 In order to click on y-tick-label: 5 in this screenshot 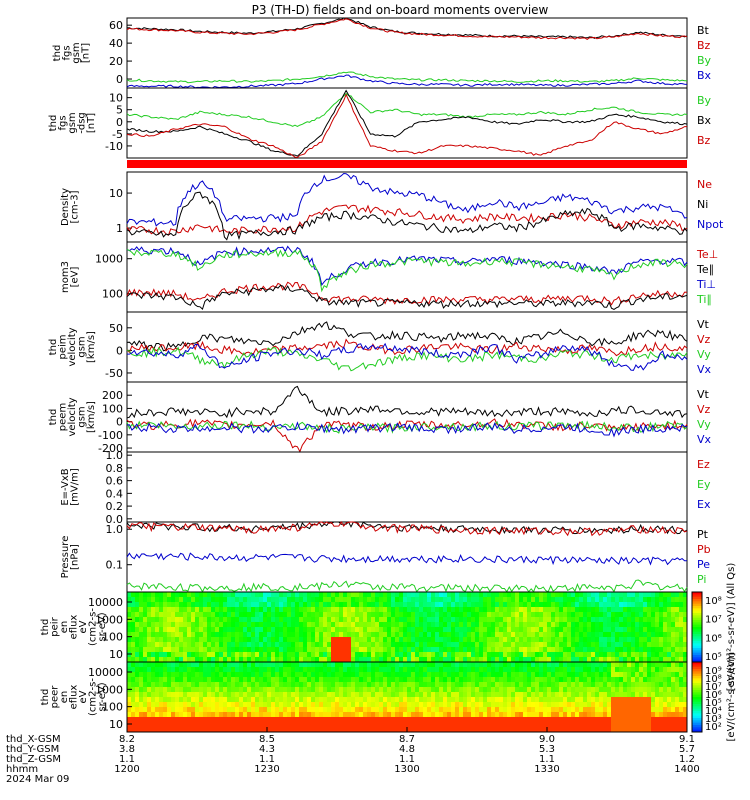, I will do `click(119, 110)`.